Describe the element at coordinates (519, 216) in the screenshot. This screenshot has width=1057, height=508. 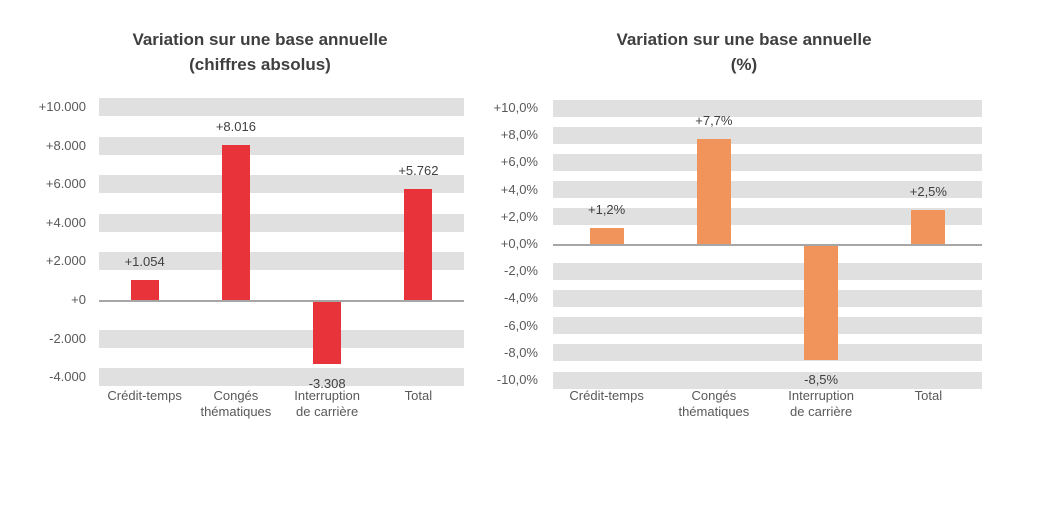
I see `y-axis-tick-label: +2,0%` at that location.